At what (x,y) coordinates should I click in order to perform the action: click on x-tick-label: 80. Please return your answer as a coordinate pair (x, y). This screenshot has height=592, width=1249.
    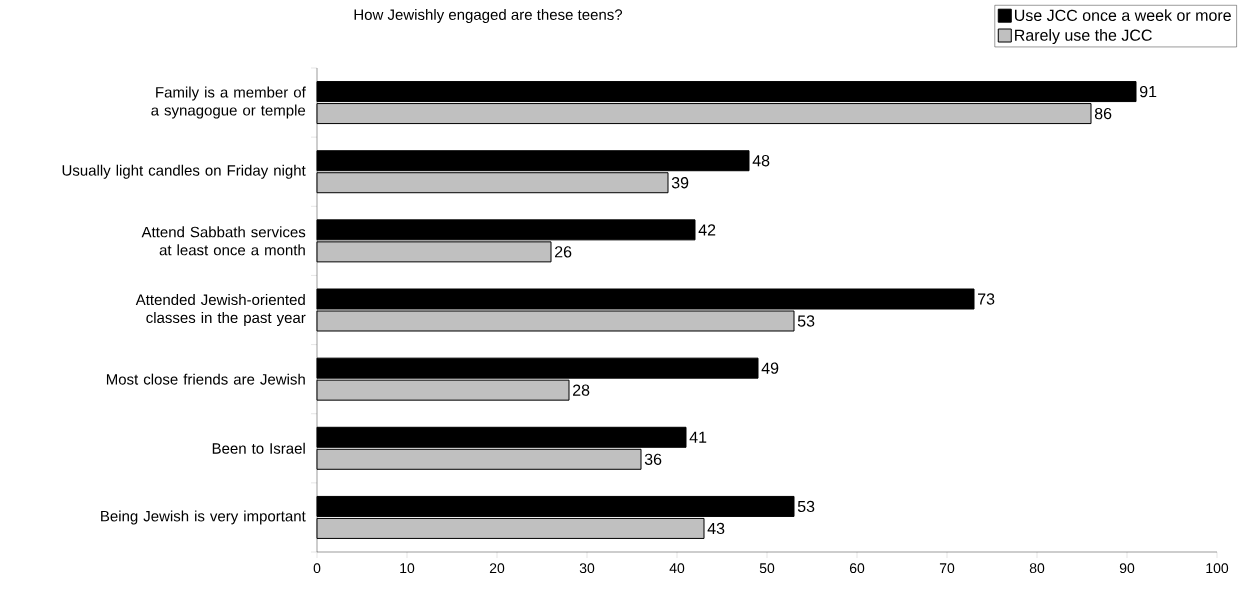
    Looking at the image, I should click on (1037, 568).